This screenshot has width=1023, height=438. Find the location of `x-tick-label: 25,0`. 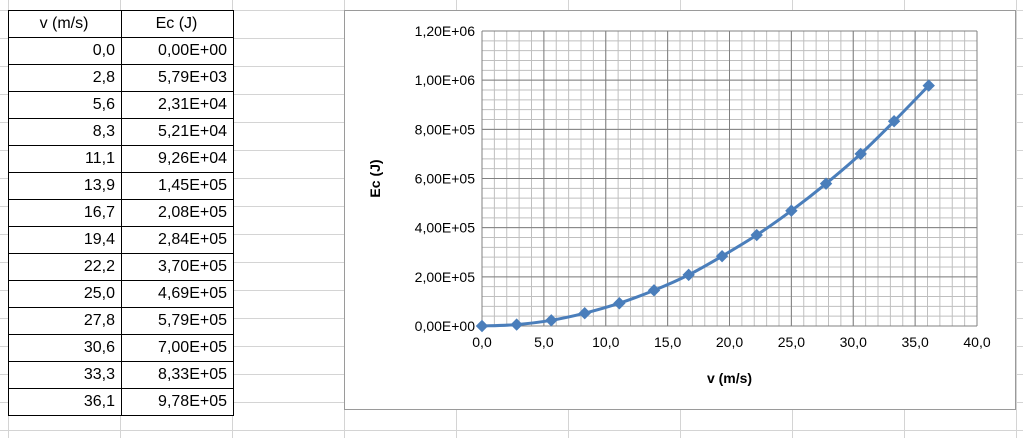

x-tick-label: 25,0 is located at coordinates (791, 342).